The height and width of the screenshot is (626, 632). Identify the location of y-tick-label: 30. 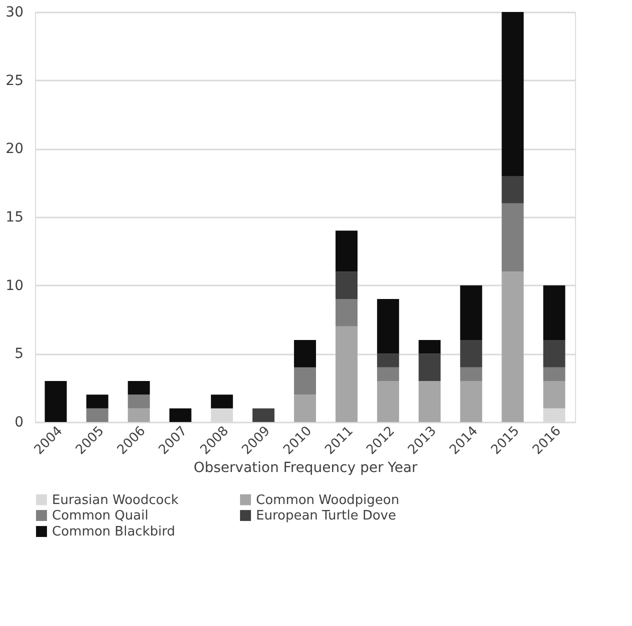
(15, 12).